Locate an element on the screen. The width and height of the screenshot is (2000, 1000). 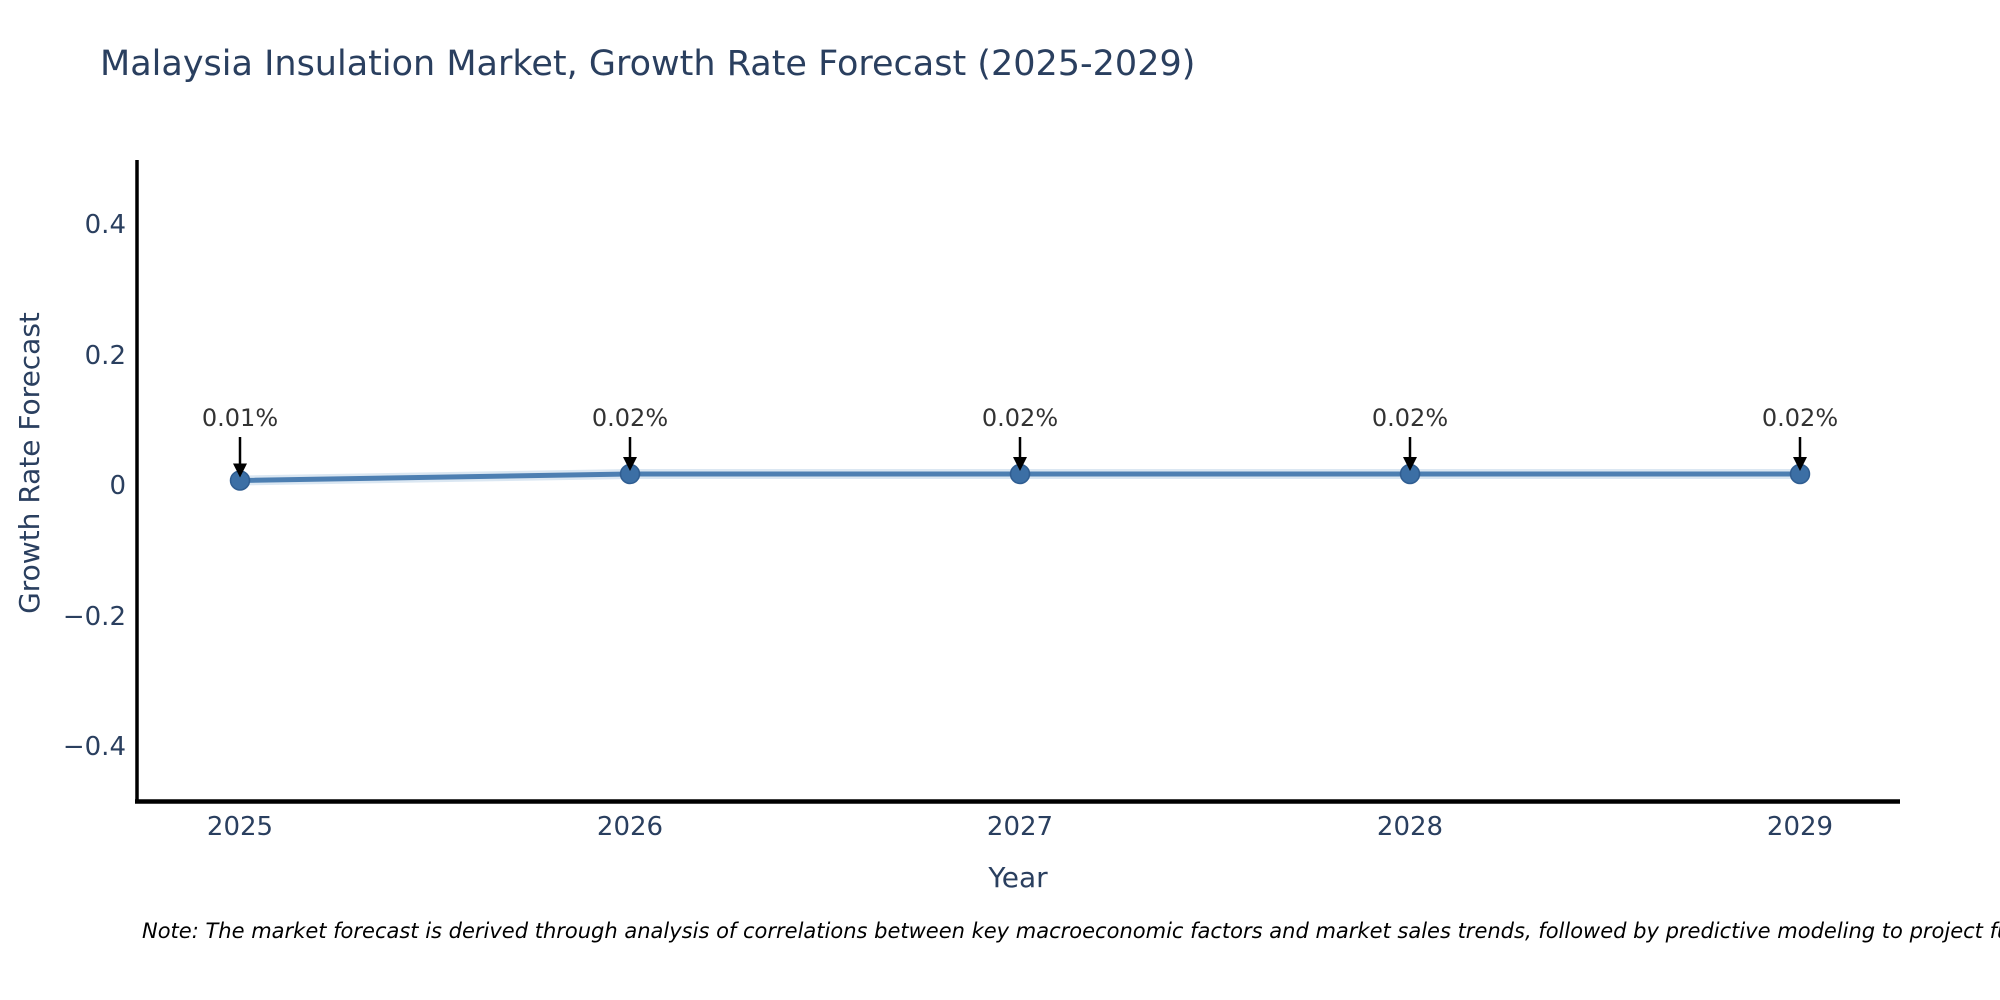
x-tick-label: 2026 is located at coordinates (630, 827).